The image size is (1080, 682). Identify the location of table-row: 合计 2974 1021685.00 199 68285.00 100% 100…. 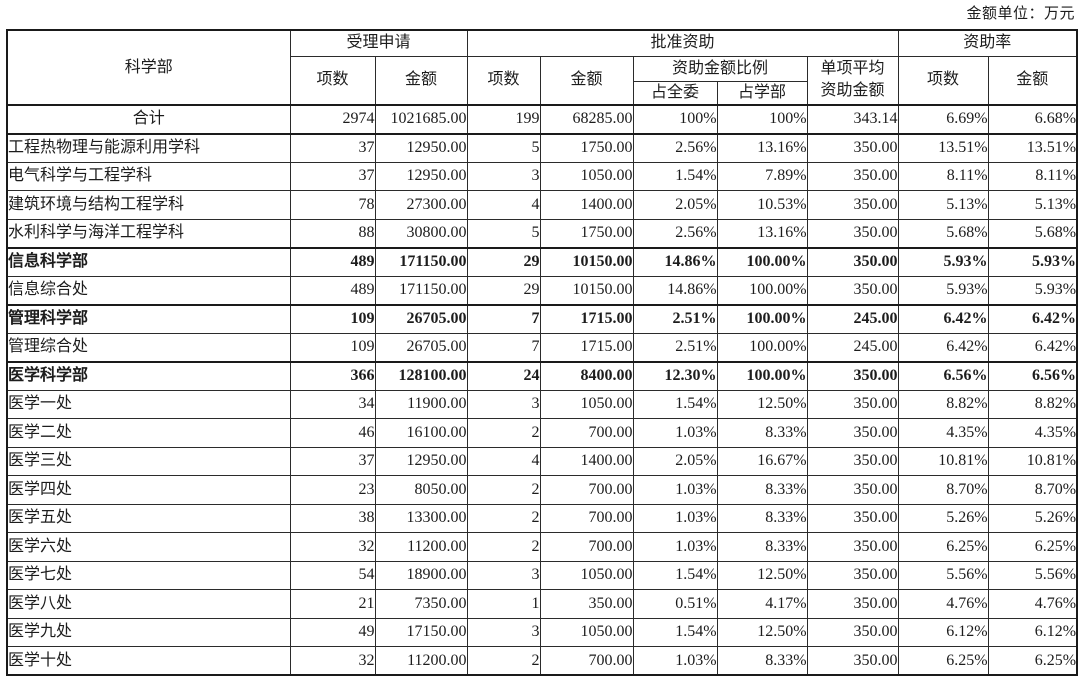
(542, 119).